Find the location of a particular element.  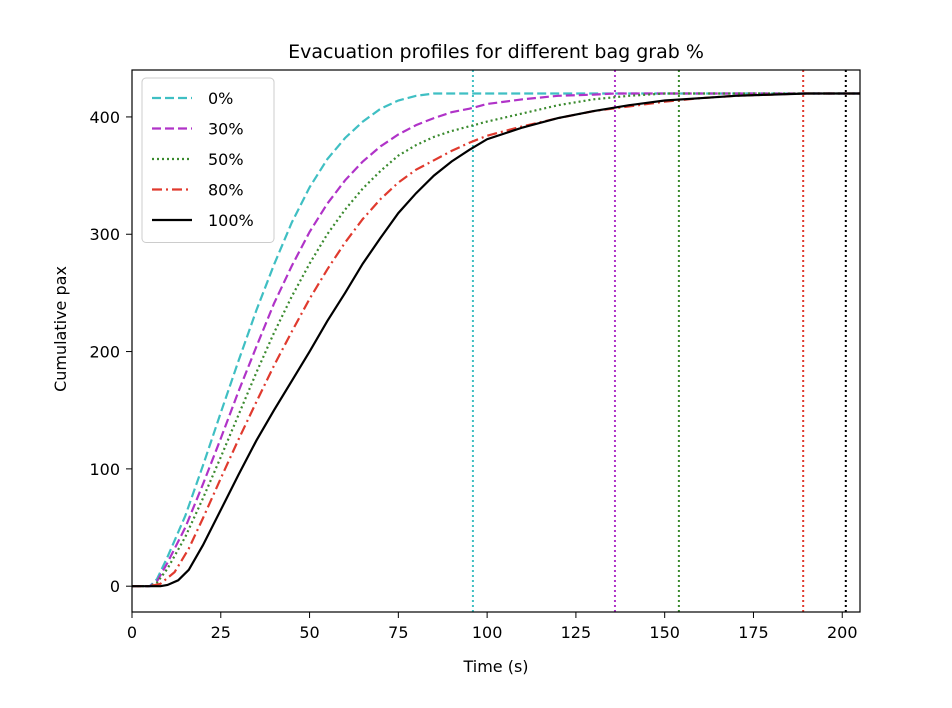

y-tick-label: 400 is located at coordinates (104, 117).